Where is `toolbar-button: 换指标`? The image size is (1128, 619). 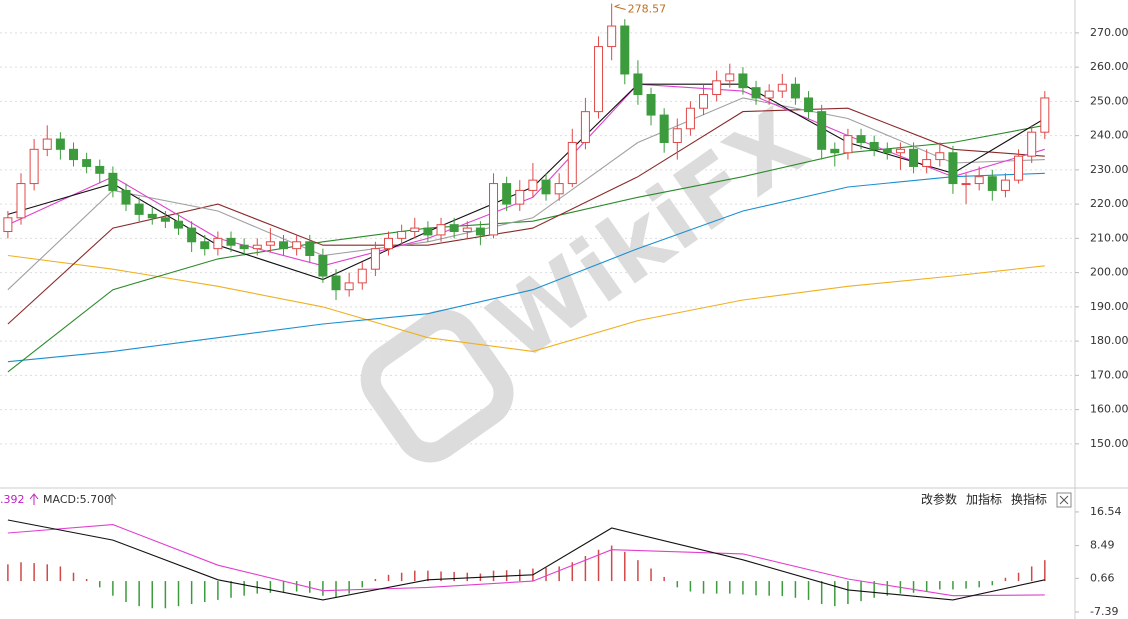 toolbar-button: 换指标 is located at coordinates (1029, 499).